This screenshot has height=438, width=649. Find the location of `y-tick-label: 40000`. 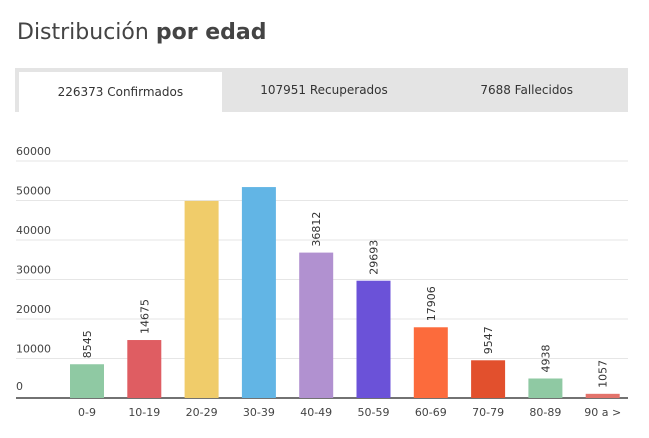

y-tick-label: 40000 is located at coordinates (33, 230).